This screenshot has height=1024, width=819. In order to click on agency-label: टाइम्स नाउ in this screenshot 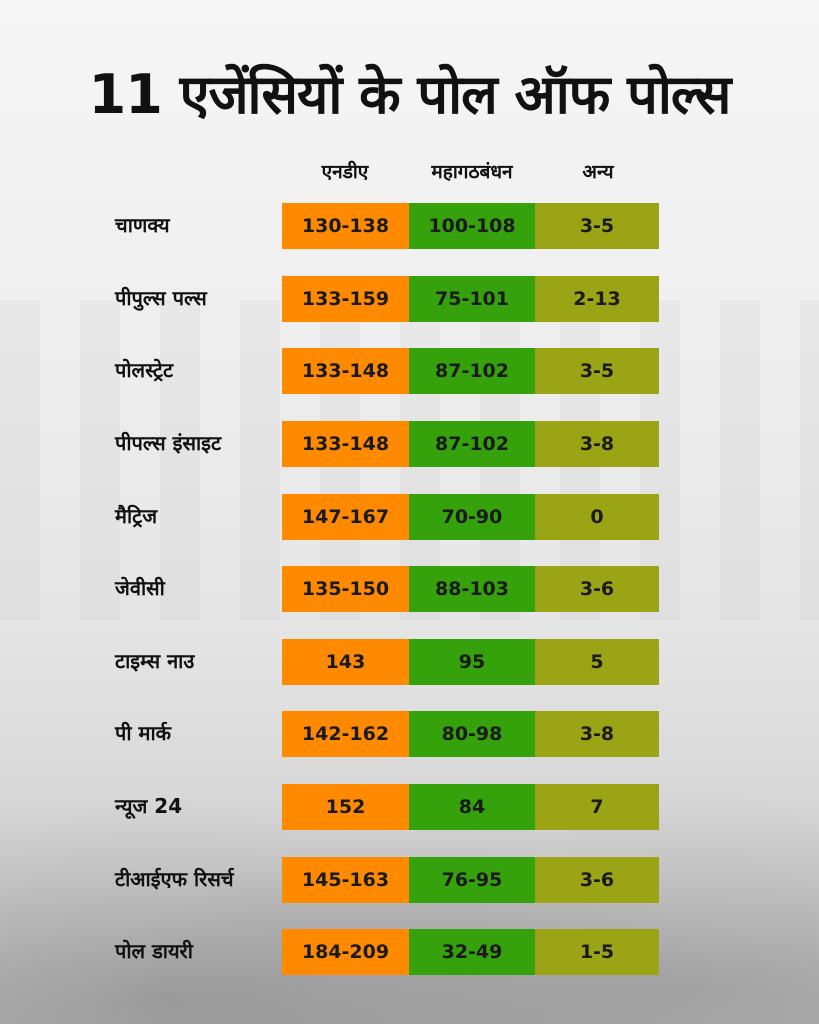, I will do `click(155, 661)`.